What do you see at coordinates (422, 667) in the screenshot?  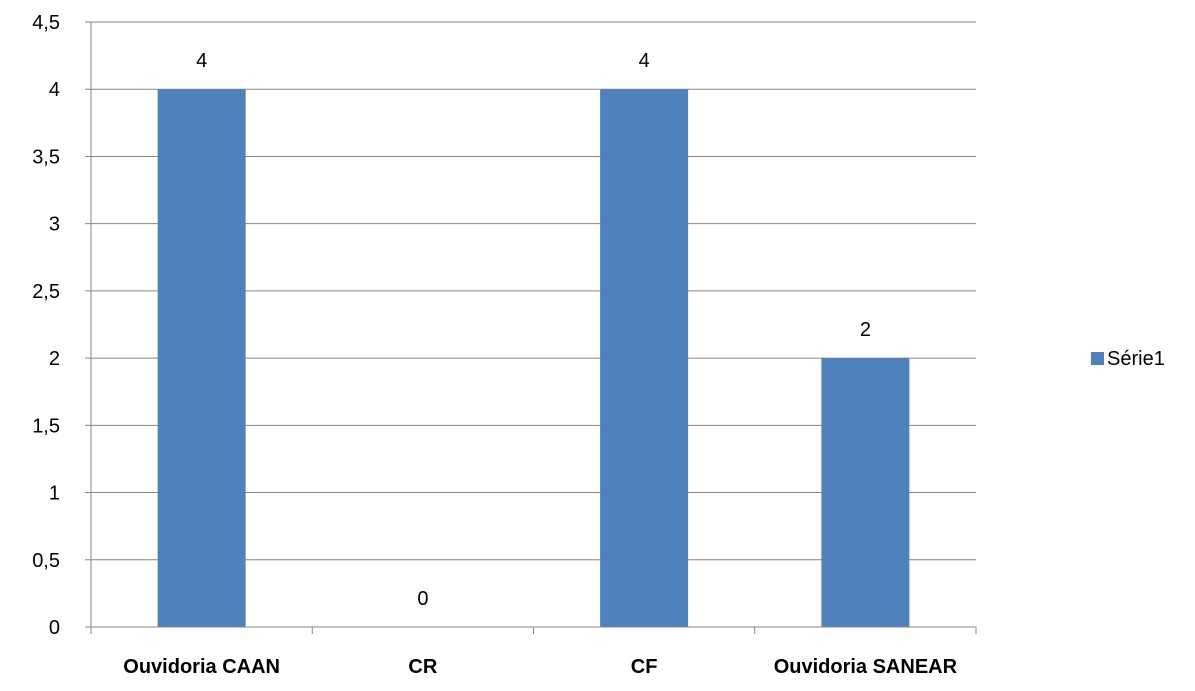 I see `x-category-label: CR` at bounding box center [422, 667].